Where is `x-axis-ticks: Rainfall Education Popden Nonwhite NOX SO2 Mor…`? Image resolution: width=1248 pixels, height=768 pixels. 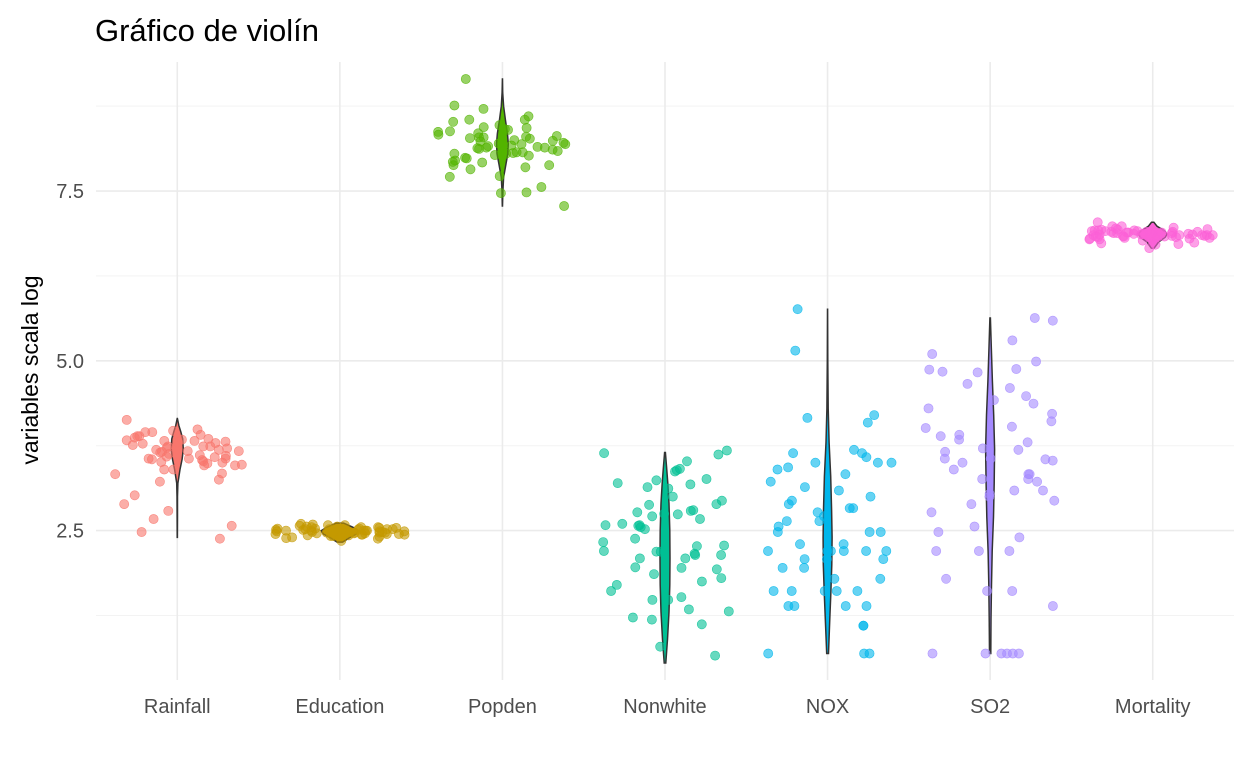 x-axis-ticks: Rainfall Education Popden Nonwhite NOX SO2 Mor… is located at coordinates (667, 707).